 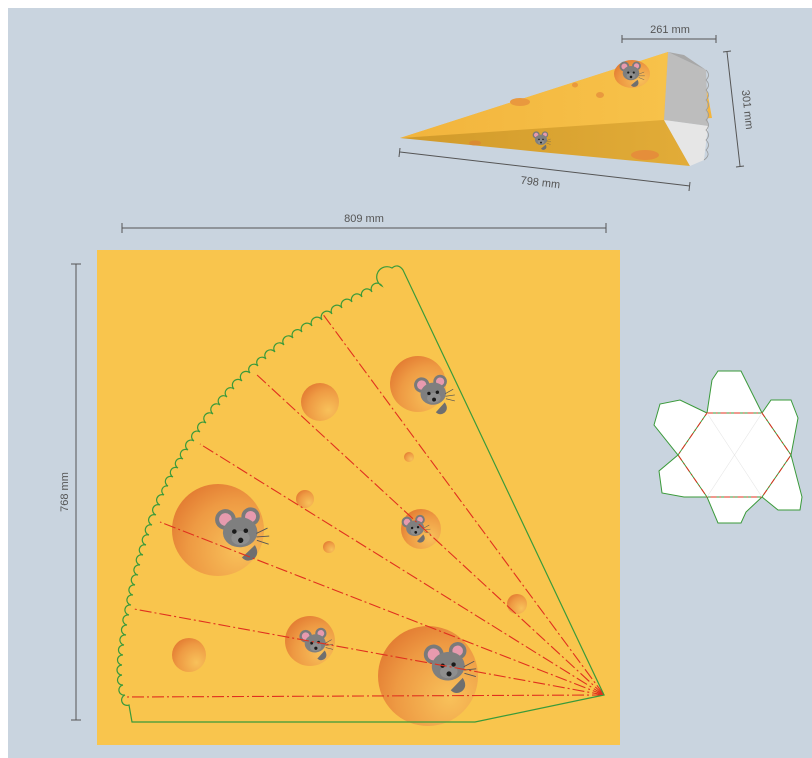 I want to click on dimension-top-width: 261 mm, so click(x=669, y=33).